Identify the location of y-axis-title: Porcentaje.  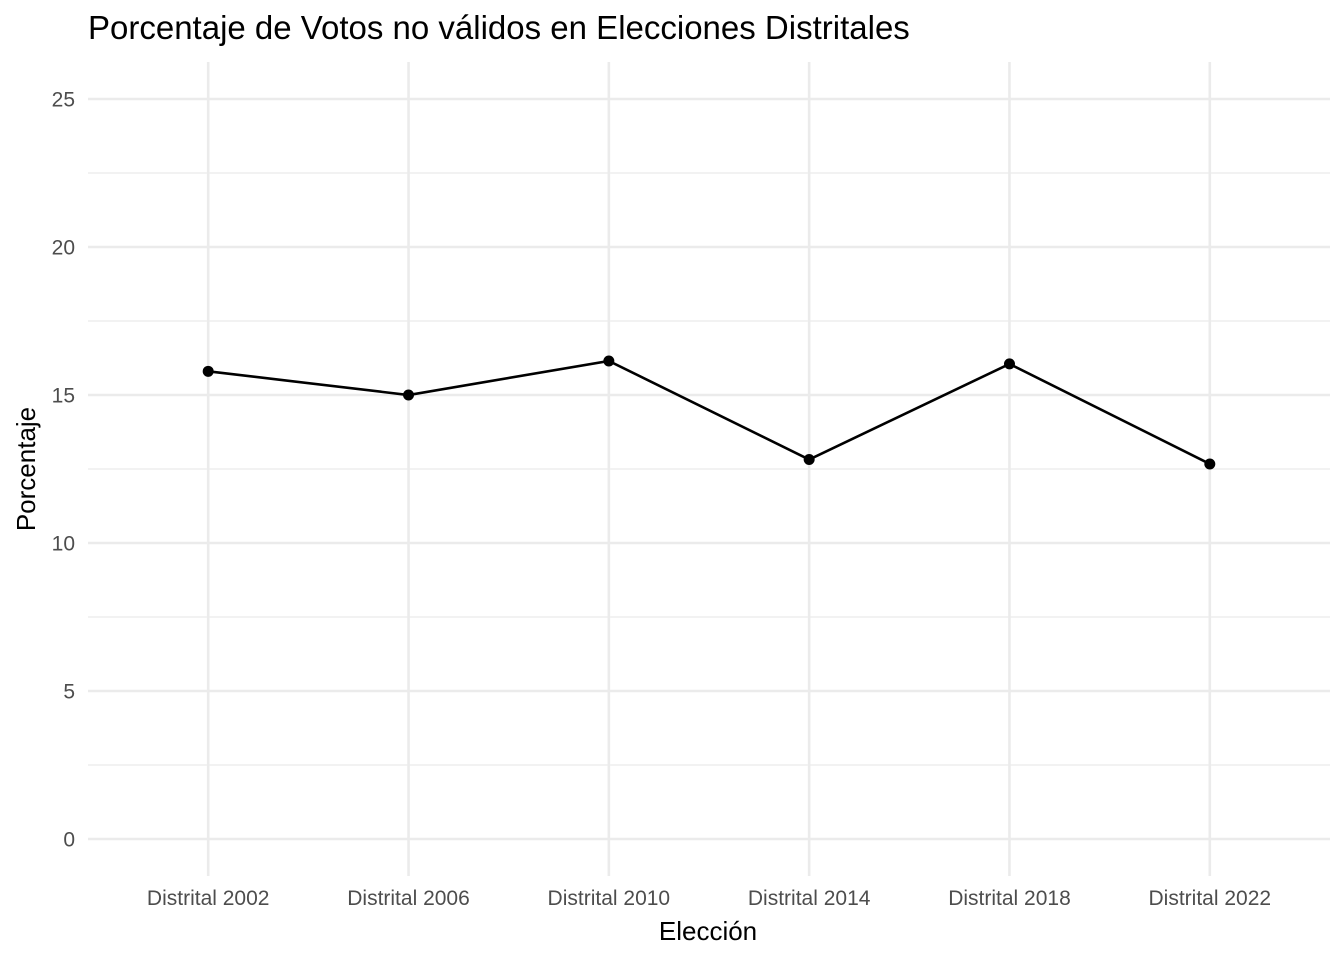
(26, 469).